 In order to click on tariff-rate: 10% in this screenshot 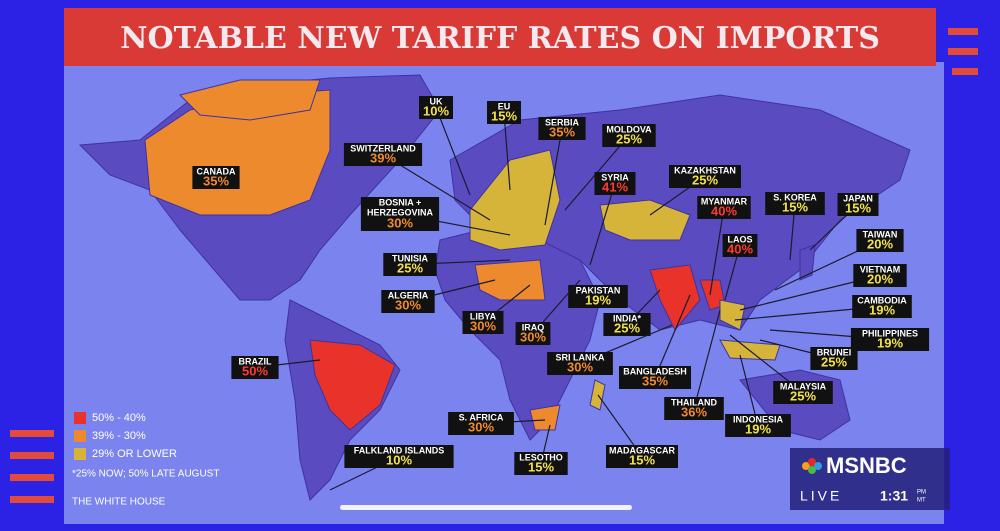, I will do `click(399, 459)`.